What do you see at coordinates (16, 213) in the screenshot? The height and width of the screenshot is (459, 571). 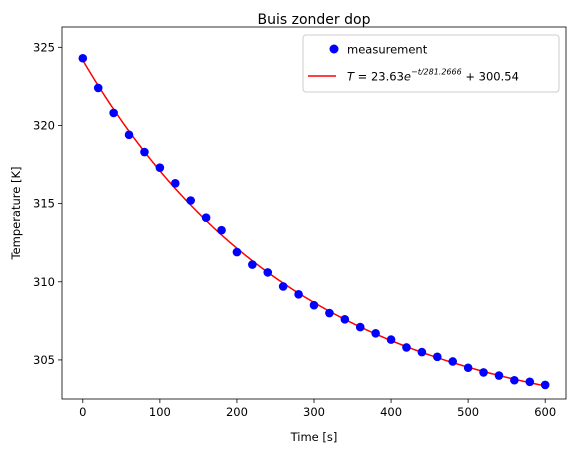 I see `y-axis-label: Temperature [K]` at bounding box center [16, 213].